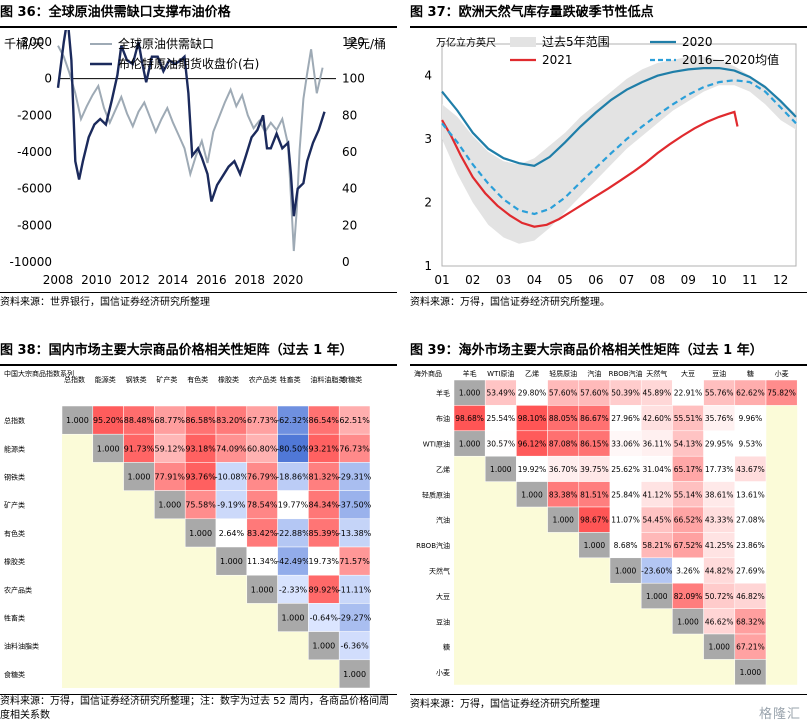 This screenshot has height=726, width=807. I want to click on row-header: WTI原油, so click(436, 444).